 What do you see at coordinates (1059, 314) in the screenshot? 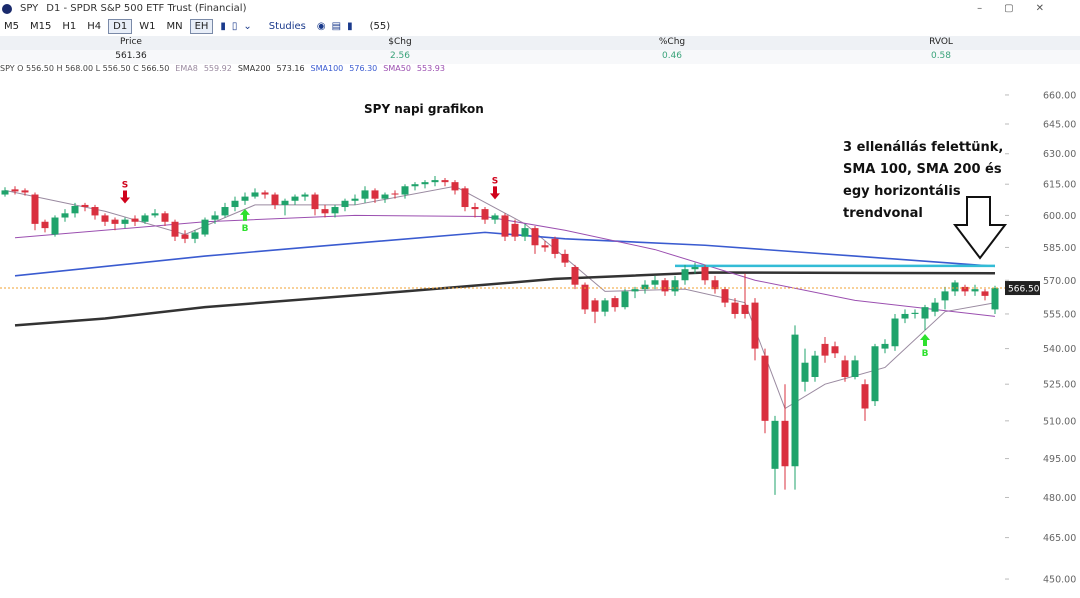
I see `y-tick-label: 555.00` at bounding box center [1059, 314].